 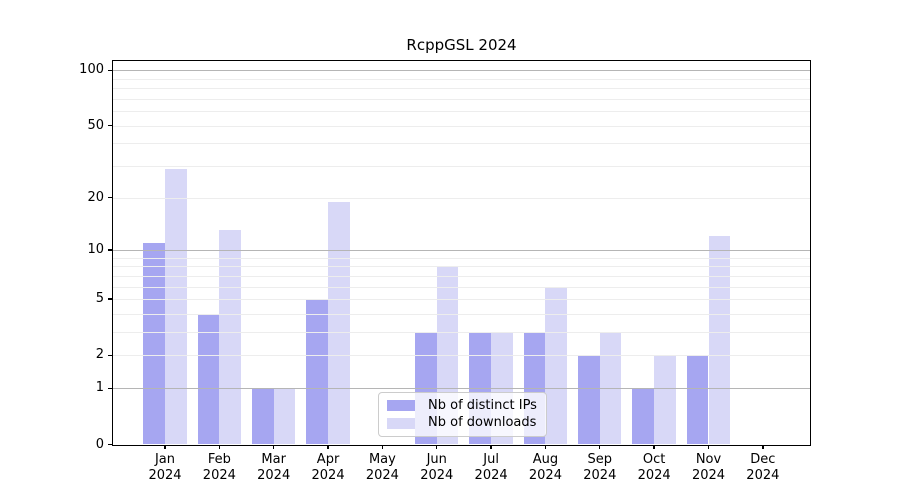 What do you see at coordinates (708, 447) in the screenshot?
I see `x-tick-nov` at bounding box center [708, 447].